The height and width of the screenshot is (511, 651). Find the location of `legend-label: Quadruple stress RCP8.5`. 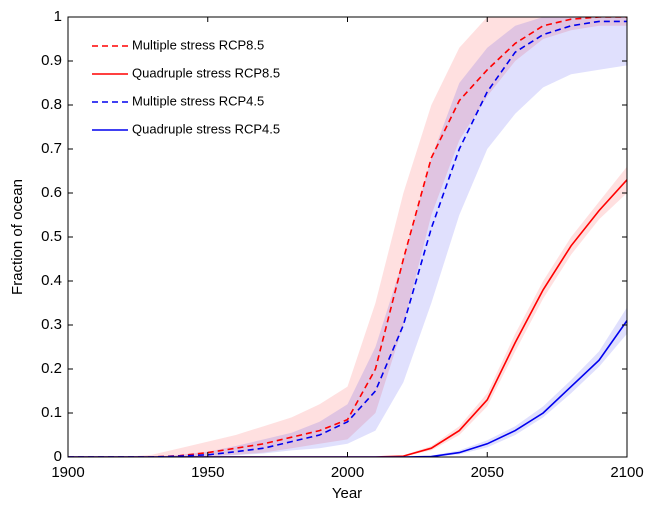

legend-label: Quadruple stress RCP8.5 is located at coordinates (206, 72).